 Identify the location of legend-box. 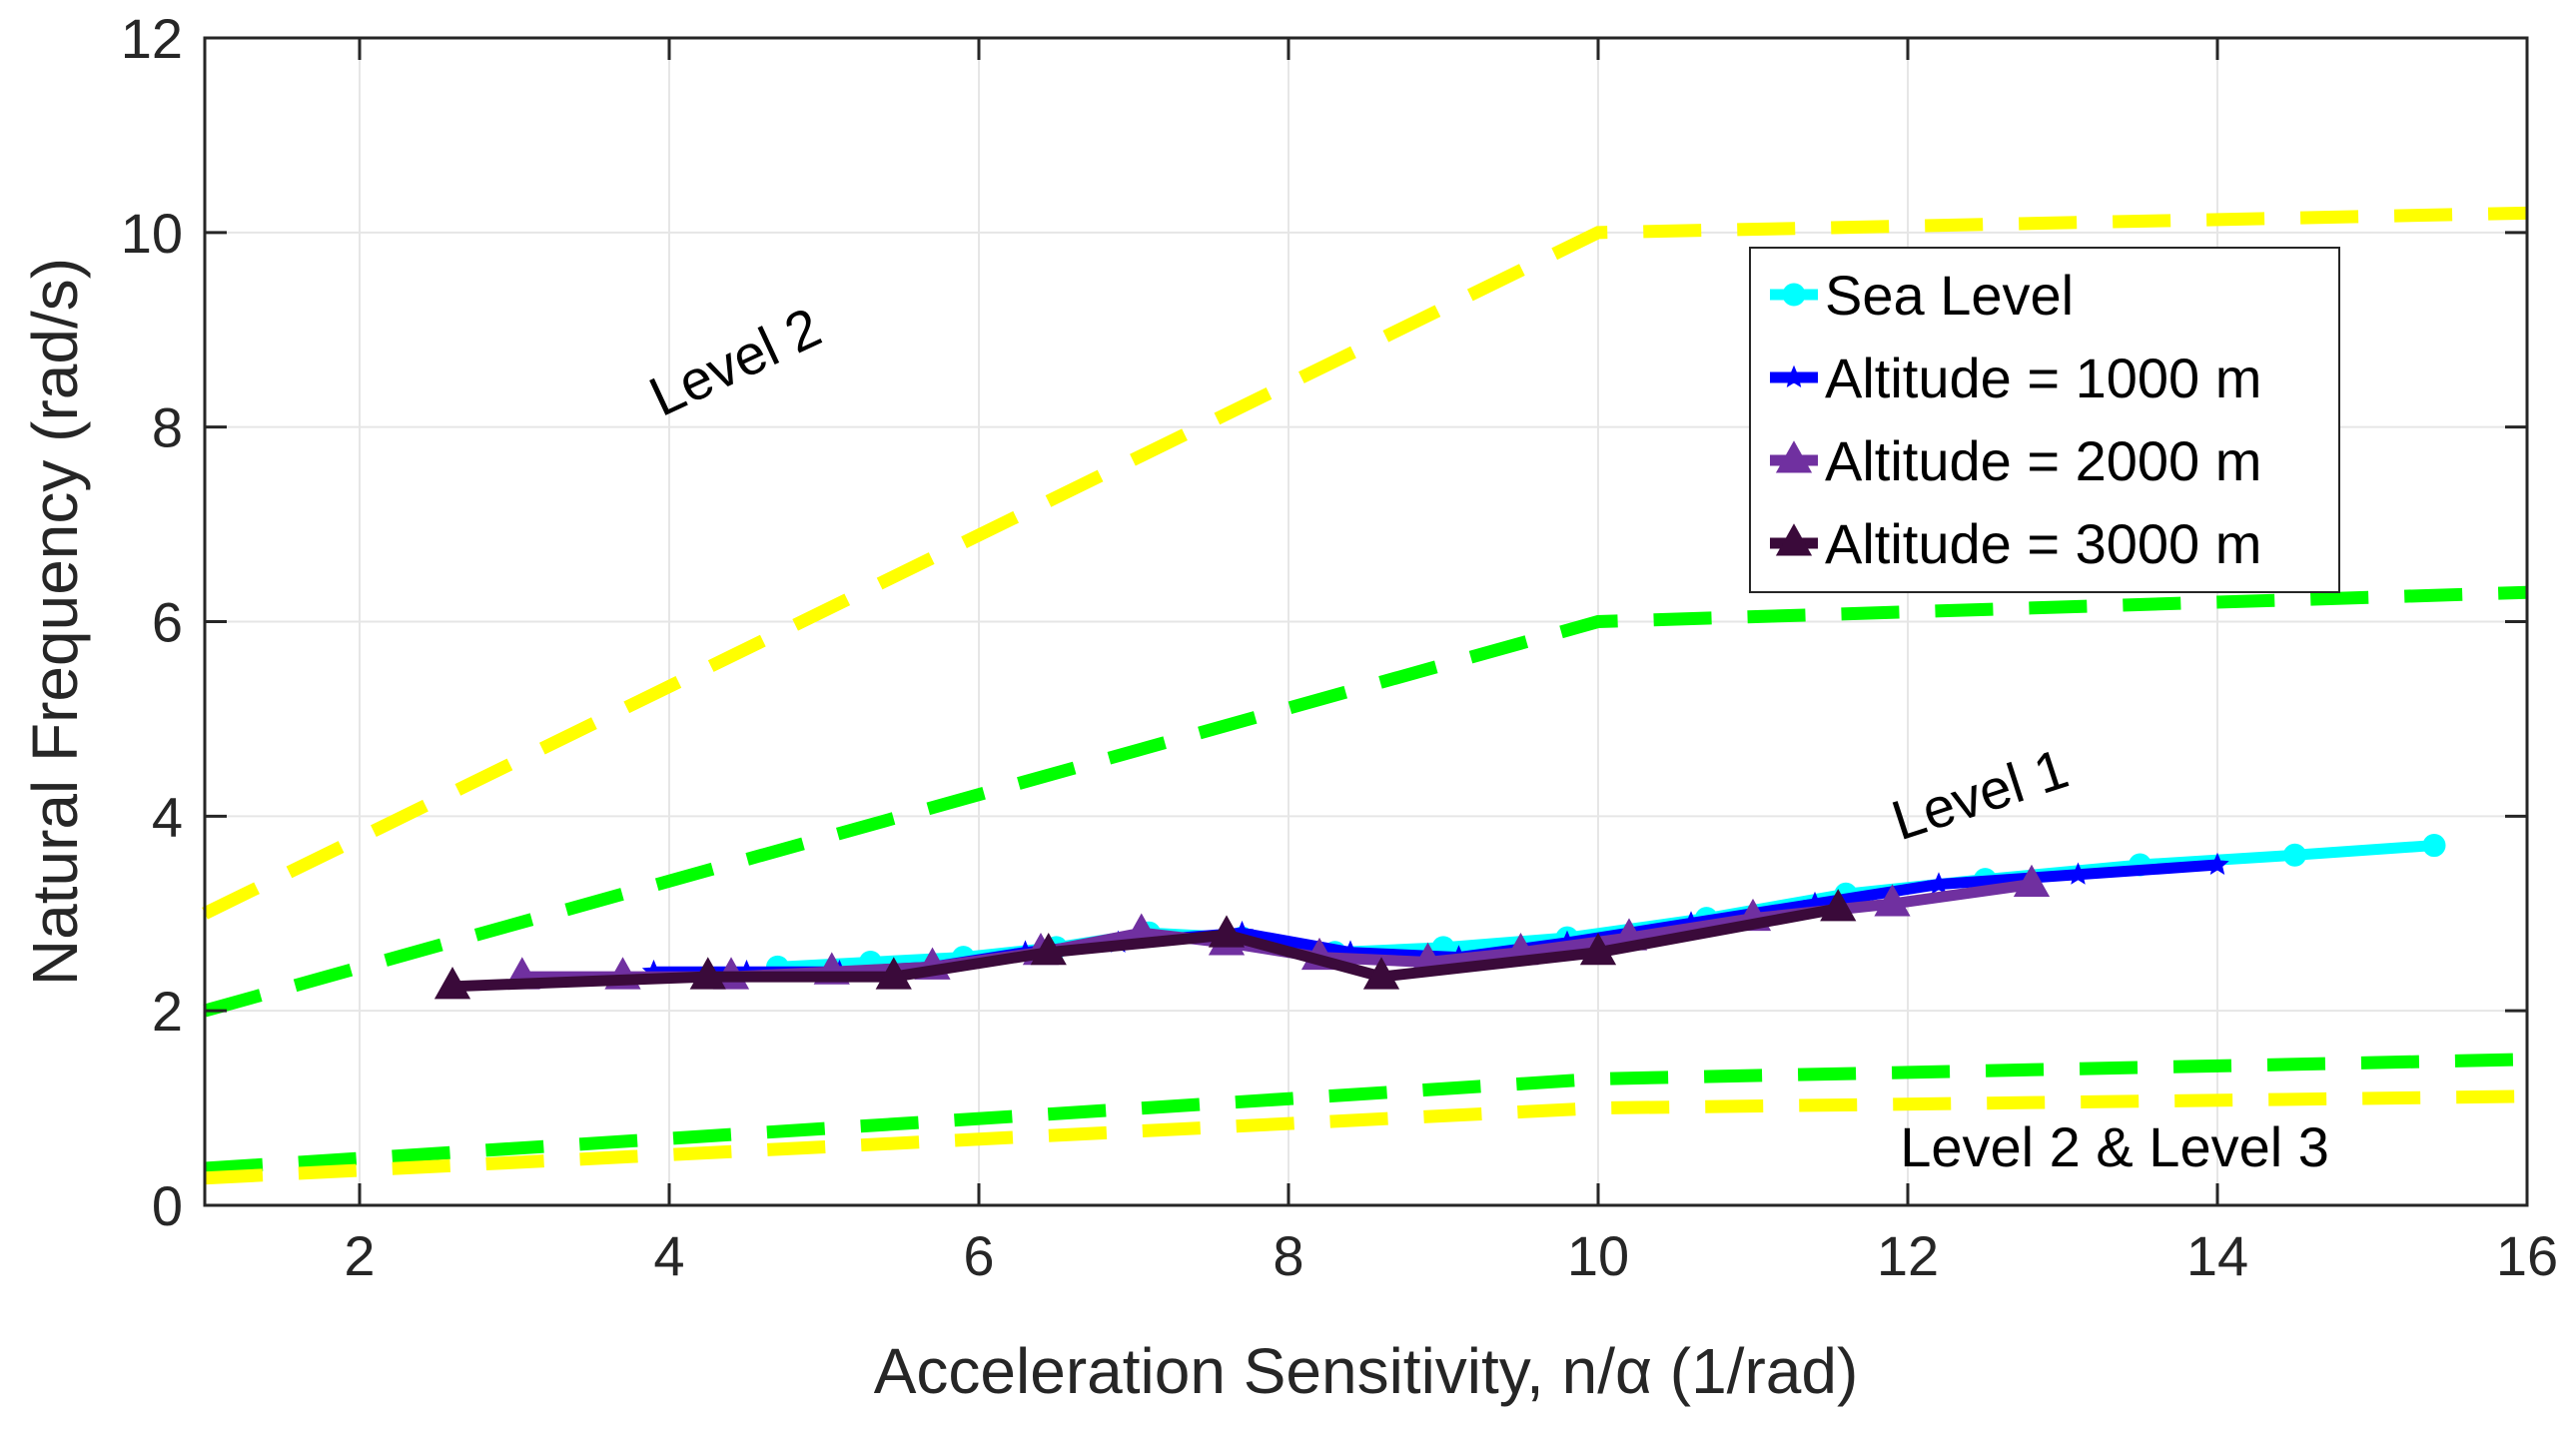
(2045, 420).